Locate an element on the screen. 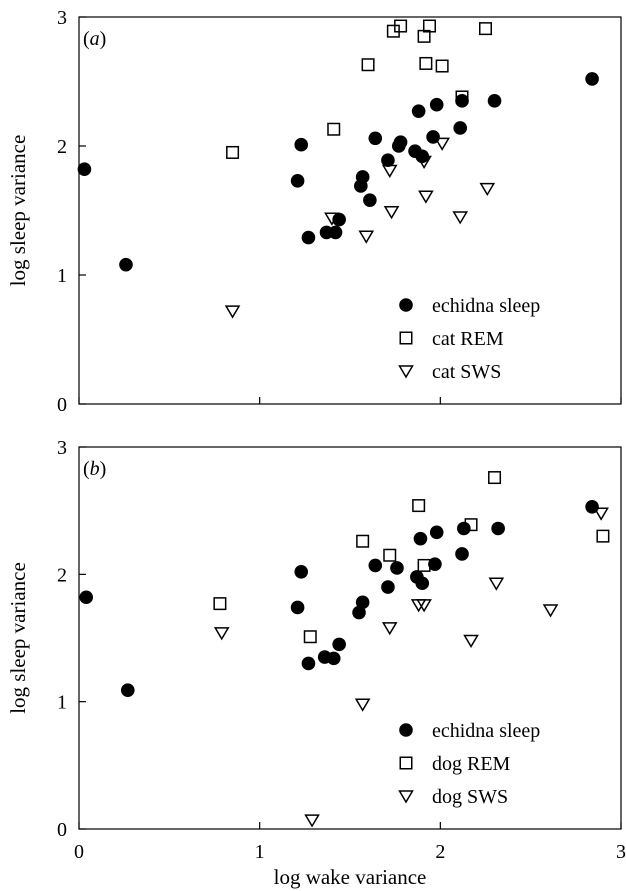  x-tick-label: 1 is located at coordinates (260, 852).